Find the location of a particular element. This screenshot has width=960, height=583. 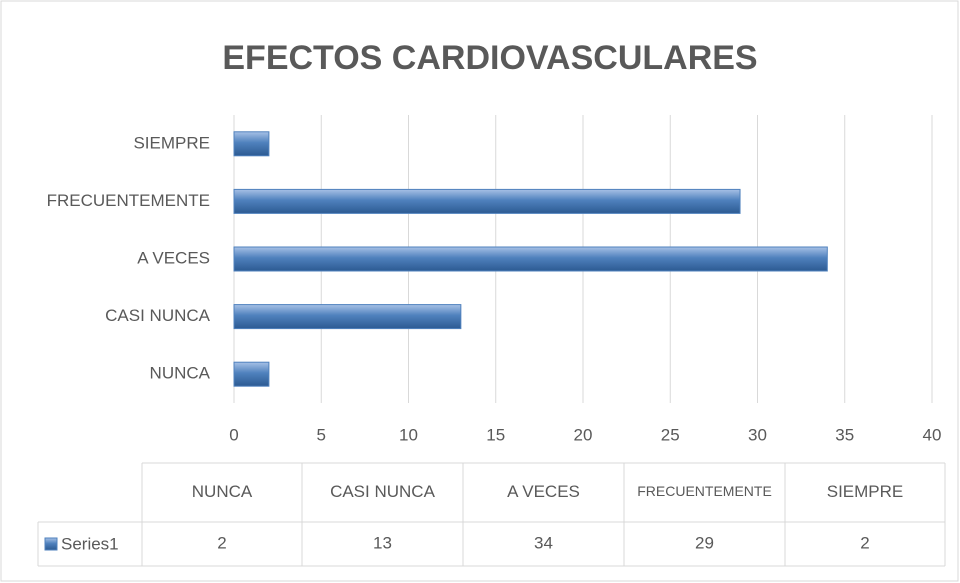

y-tick-label: NUNCA is located at coordinates (180, 373).